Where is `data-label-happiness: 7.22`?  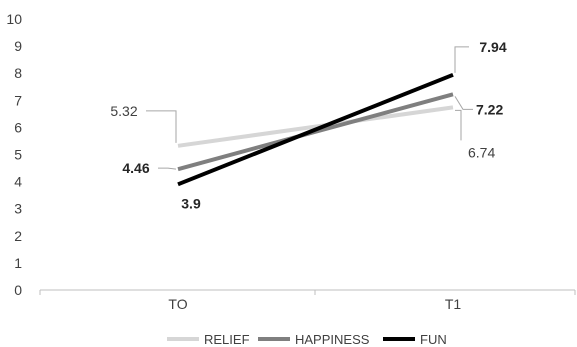
data-label-happiness: 7.22 is located at coordinates (489, 109).